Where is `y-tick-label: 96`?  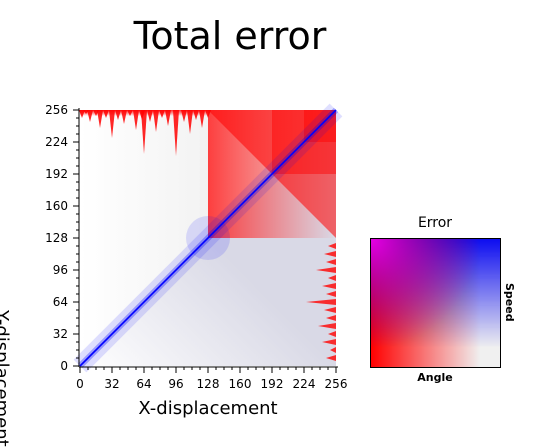 y-tick-label: 96 is located at coordinates (60, 270).